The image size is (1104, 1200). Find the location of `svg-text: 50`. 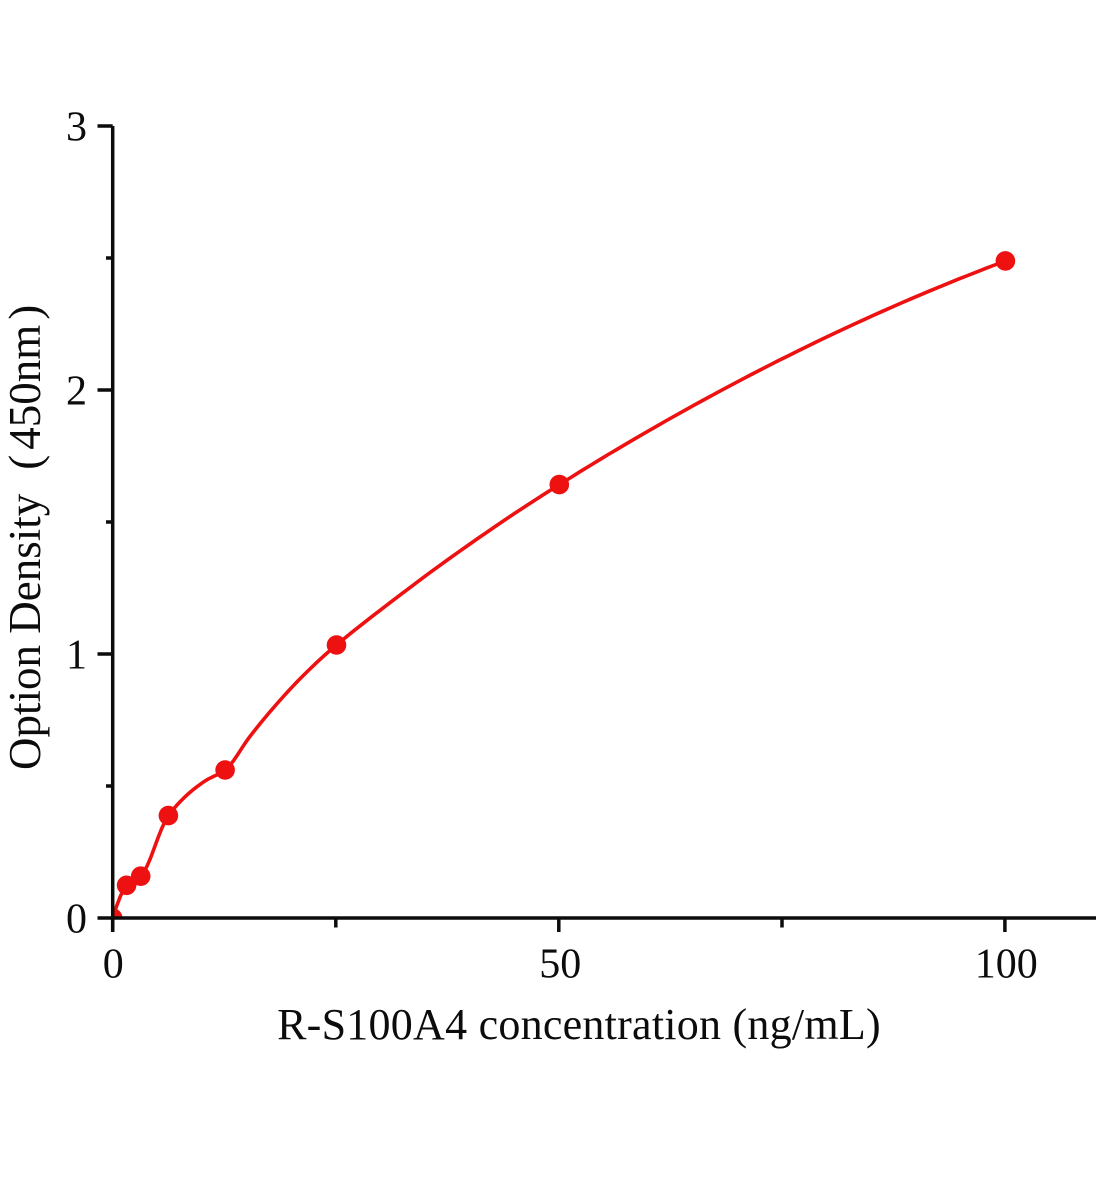

svg-text: 50 is located at coordinates (560, 965).